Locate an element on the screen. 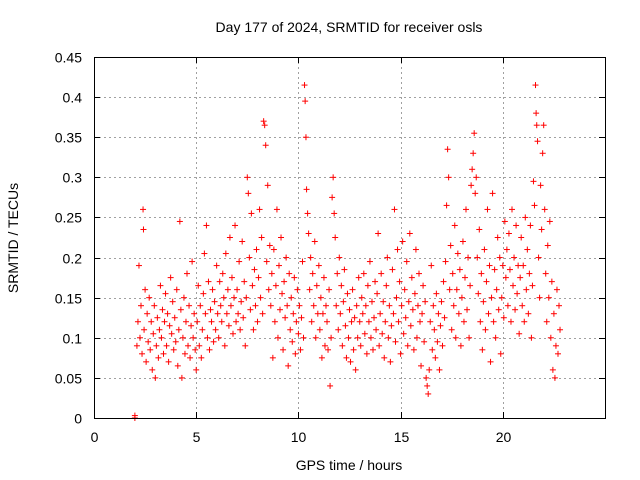  y-tick-label: 0.25 is located at coordinates (68, 218).